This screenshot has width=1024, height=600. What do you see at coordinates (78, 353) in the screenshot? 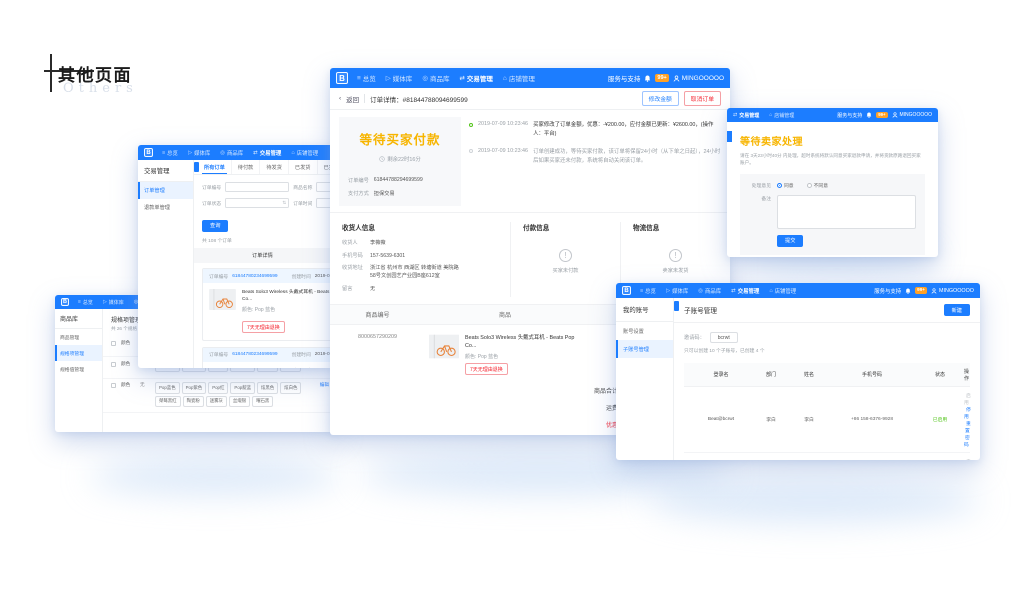
I see `sidebar-item-spec-mgmt: 规格项管理` at bounding box center [78, 353].